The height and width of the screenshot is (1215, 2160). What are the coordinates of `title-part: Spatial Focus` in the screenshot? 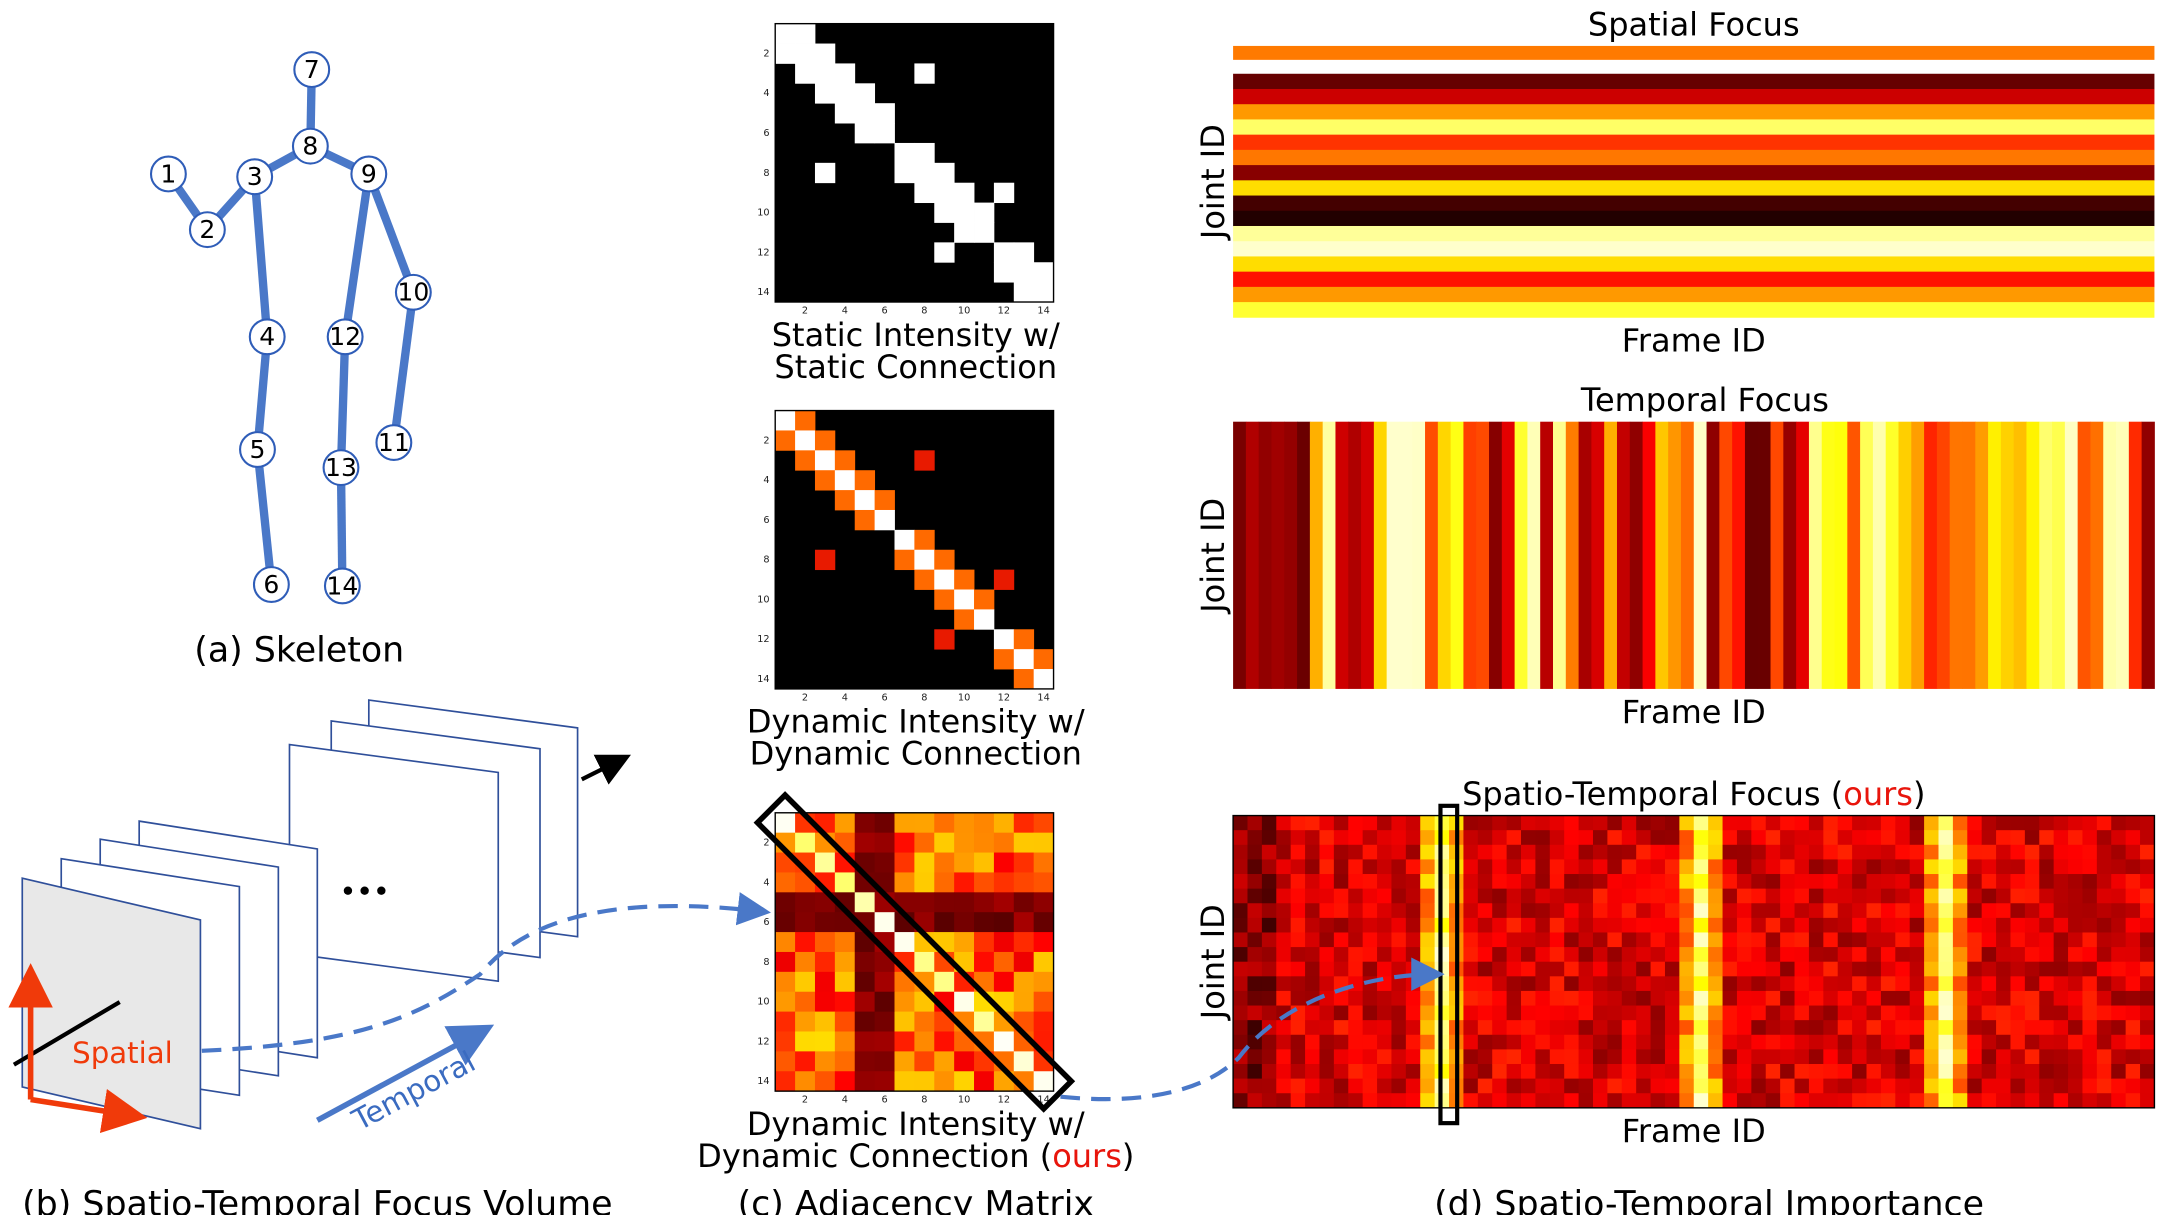 It's located at (1694, 24).